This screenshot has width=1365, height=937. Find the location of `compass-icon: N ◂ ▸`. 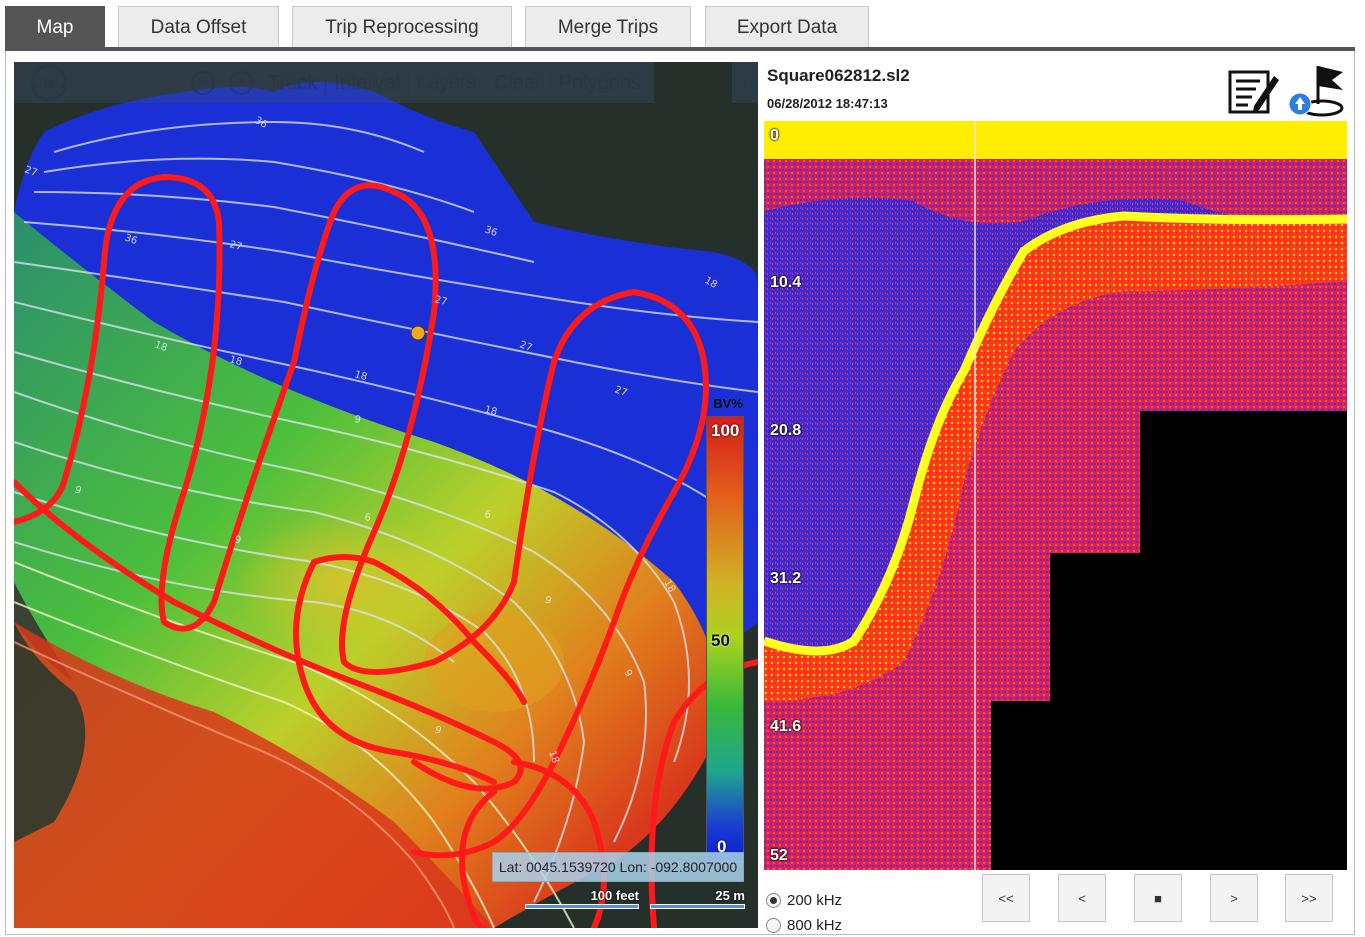

compass-icon: N ◂ ▸ is located at coordinates (49, 83).